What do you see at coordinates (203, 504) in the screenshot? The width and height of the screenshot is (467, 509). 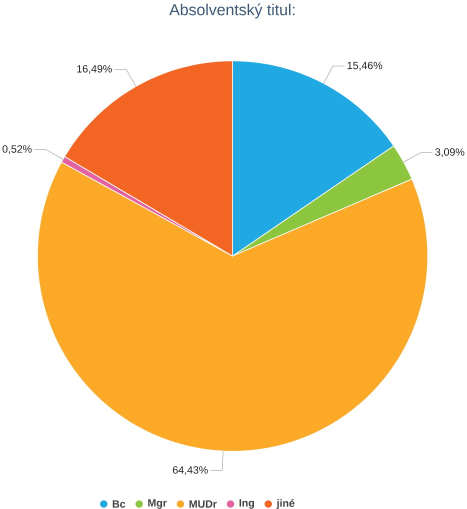 I see `legend-label: MUDr` at bounding box center [203, 504].